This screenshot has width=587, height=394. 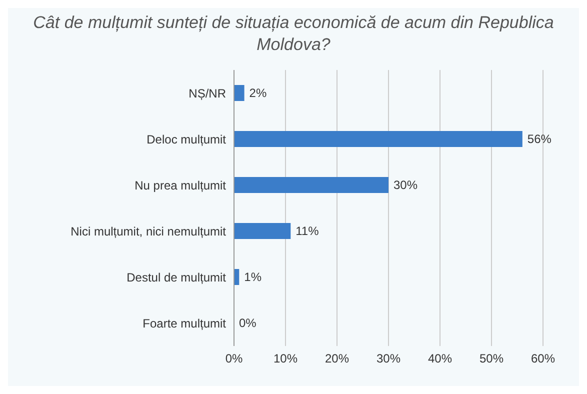 What do you see at coordinates (176, 277) in the screenshot?
I see `y-tick-label: Destul de mulțumit` at bounding box center [176, 277].